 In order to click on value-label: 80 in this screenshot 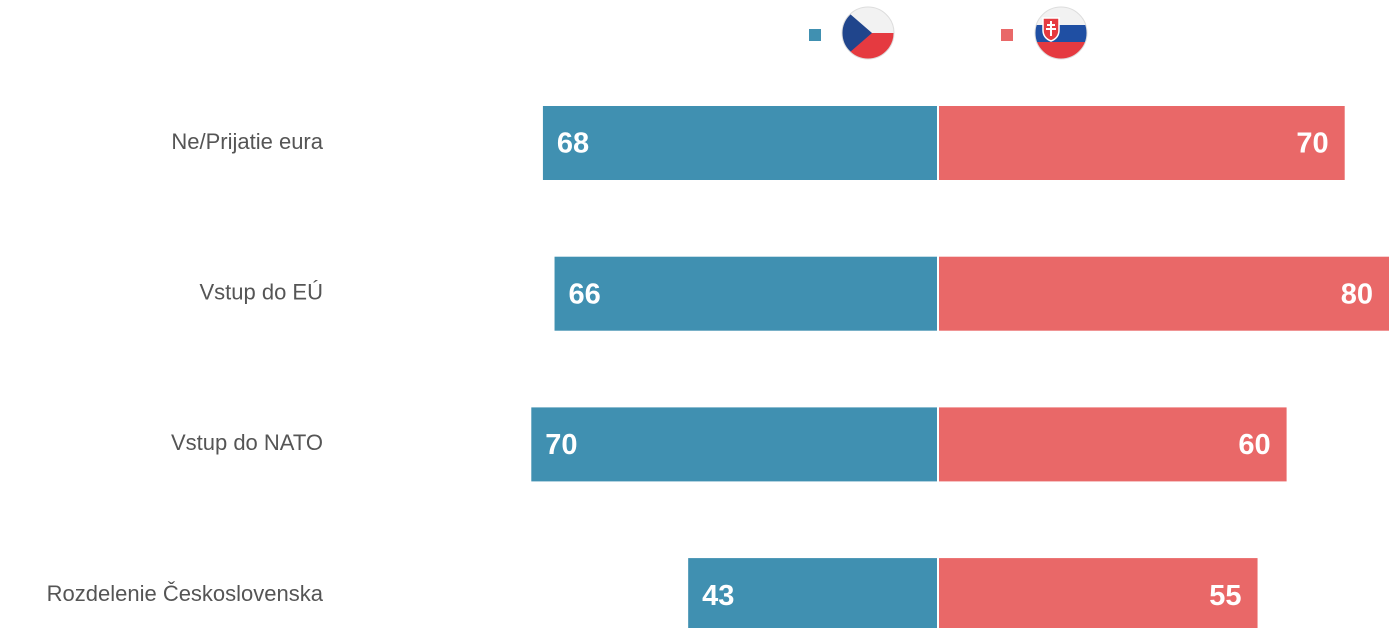, I will do `click(1357, 294)`.